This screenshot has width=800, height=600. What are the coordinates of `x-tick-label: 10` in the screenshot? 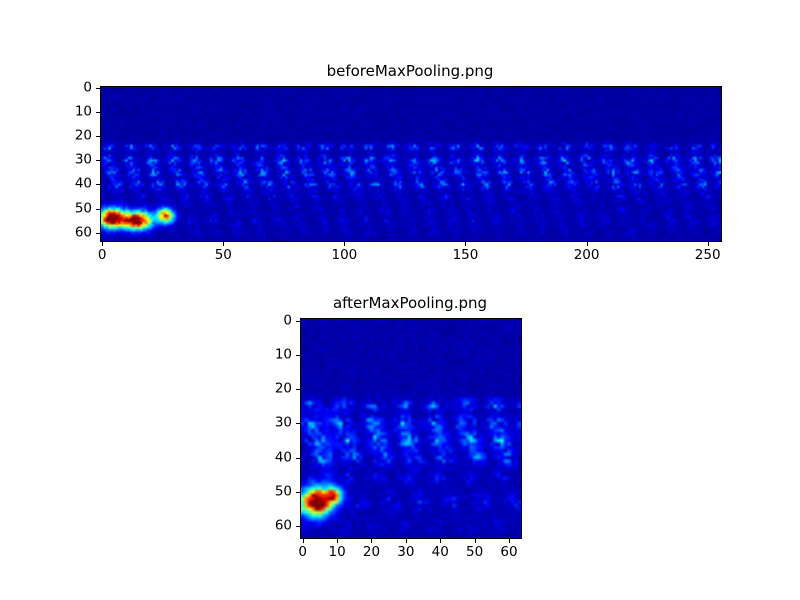 It's located at (337, 552).